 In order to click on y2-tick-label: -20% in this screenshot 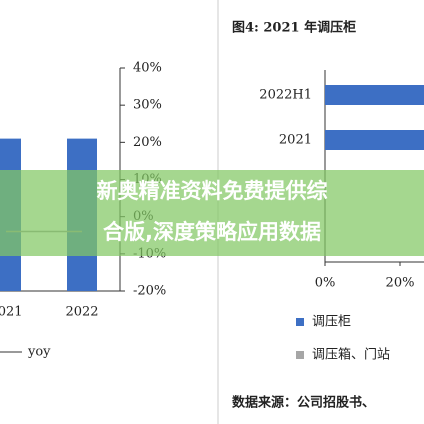, I will do `click(149, 291)`.